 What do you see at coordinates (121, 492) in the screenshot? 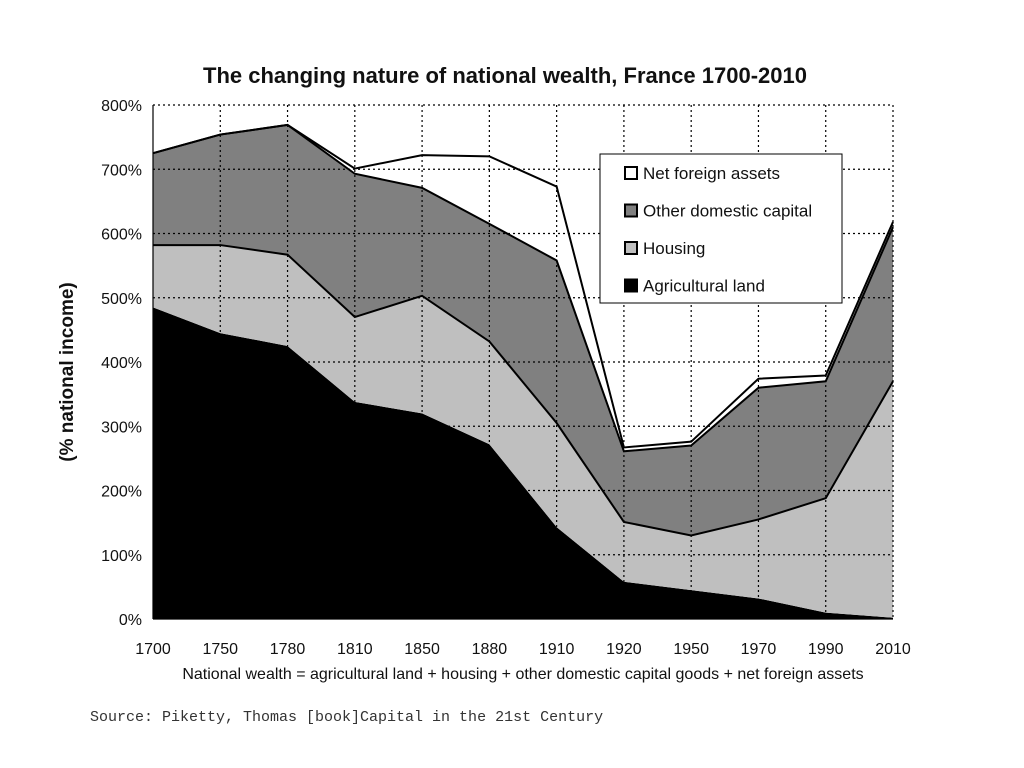
I see `y-tick-label: 200%` at bounding box center [121, 492].